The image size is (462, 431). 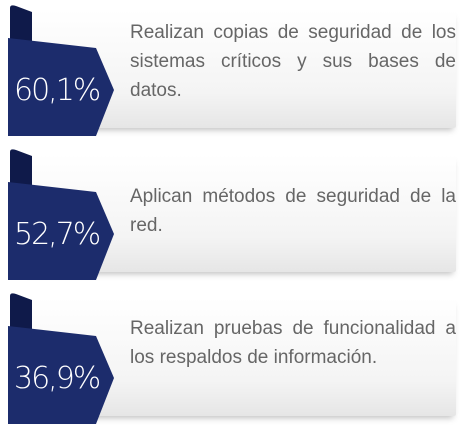 I want to click on percent: 60,1%, so click(x=57, y=90).